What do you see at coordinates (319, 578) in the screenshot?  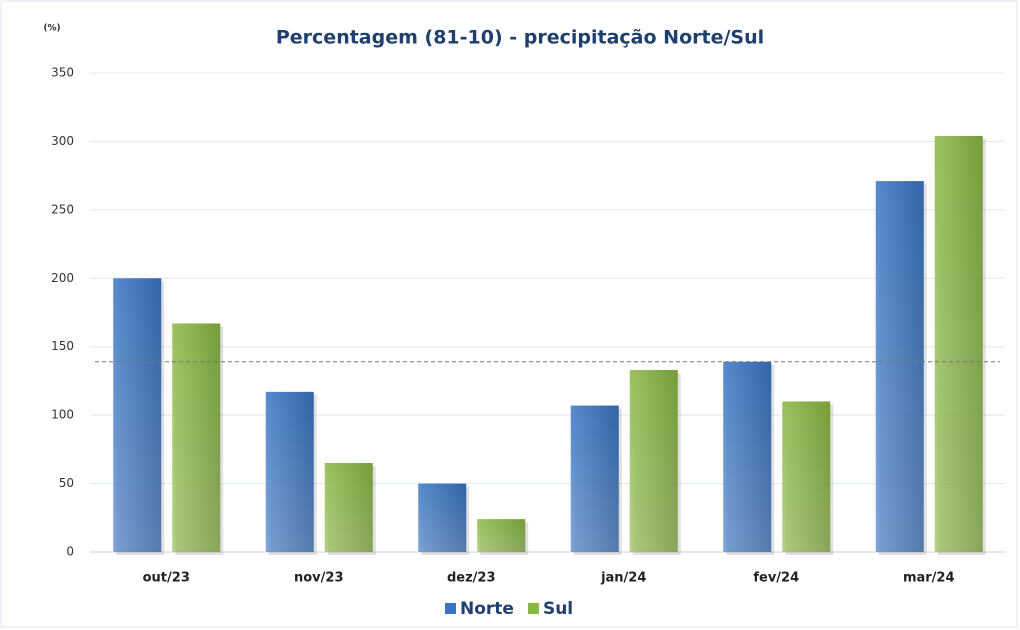 I see `x-tick-label: nov/23` at bounding box center [319, 578].